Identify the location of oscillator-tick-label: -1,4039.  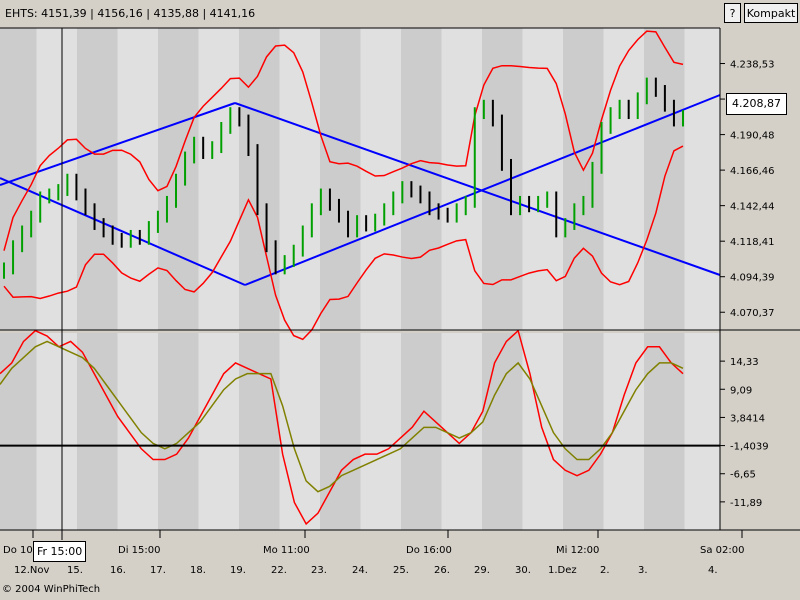
(749, 447).